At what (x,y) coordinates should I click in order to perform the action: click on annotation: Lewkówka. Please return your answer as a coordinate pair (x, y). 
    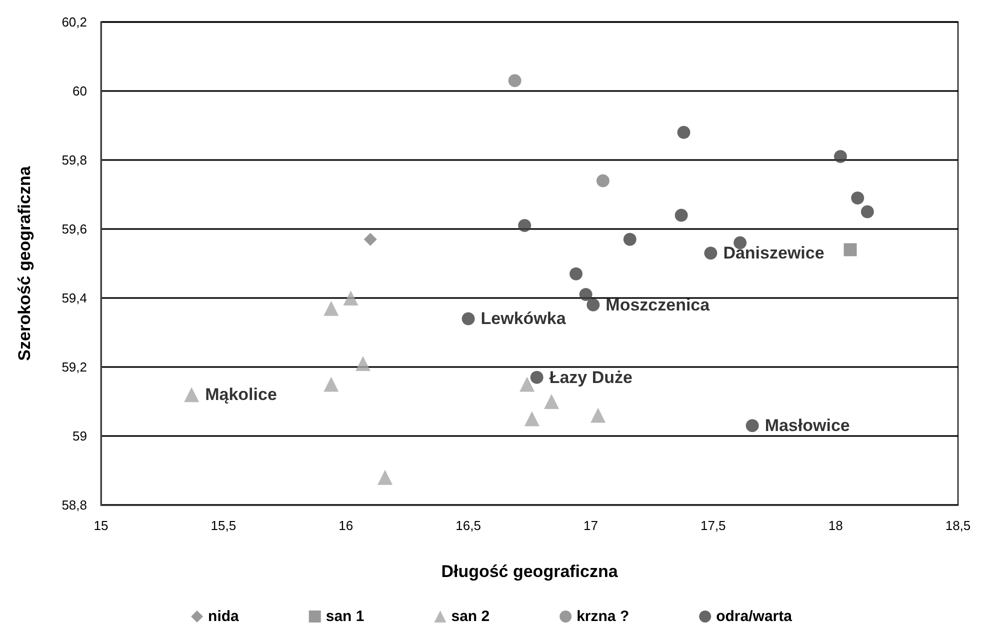
    Looking at the image, I should click on (523, 318).